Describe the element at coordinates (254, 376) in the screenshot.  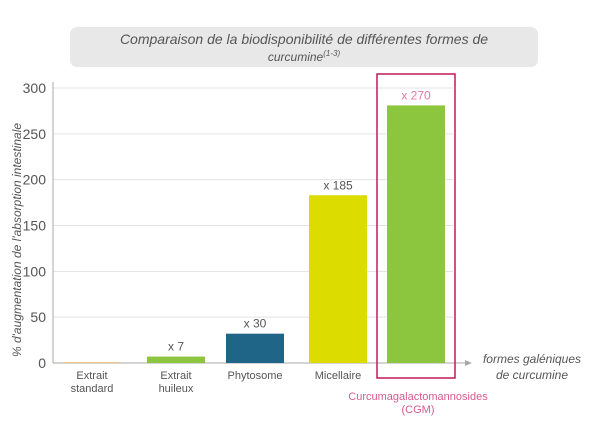
I see `x-tick-label: Phytosome` at that location.